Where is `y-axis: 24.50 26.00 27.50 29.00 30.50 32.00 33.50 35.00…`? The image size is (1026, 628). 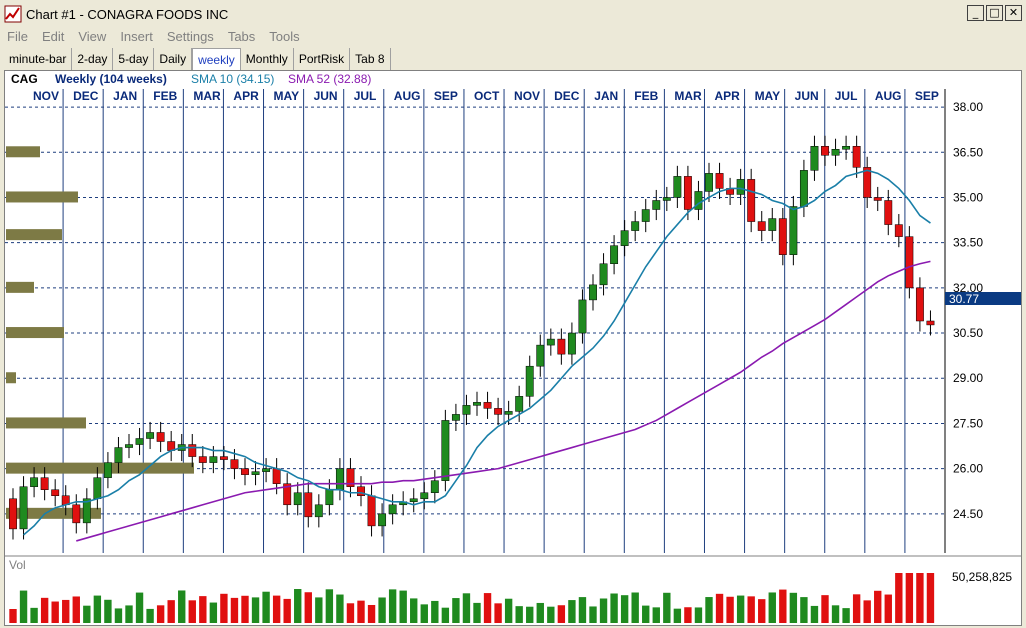
y-axis: 24.50 26.00 27.50 29.00 30.50 32.00 33.50 35.00… is located at coordinates (963, 321).